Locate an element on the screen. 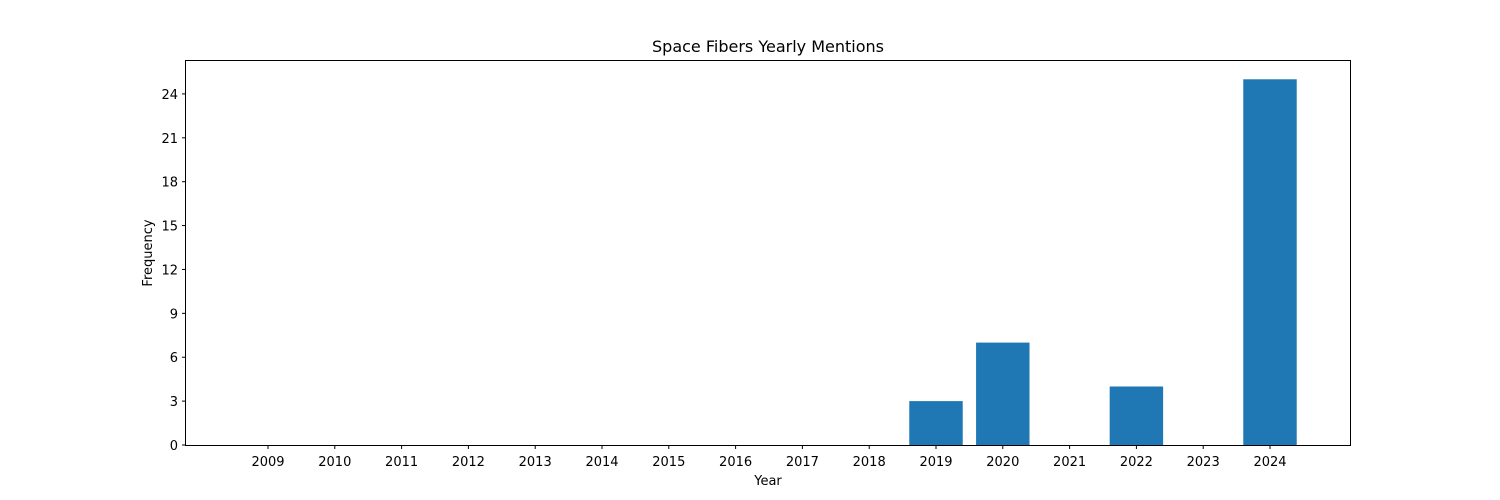 This screenshot has width=1500, height=500. x-tick-label: 2009 is located at coordinates (267, 462).